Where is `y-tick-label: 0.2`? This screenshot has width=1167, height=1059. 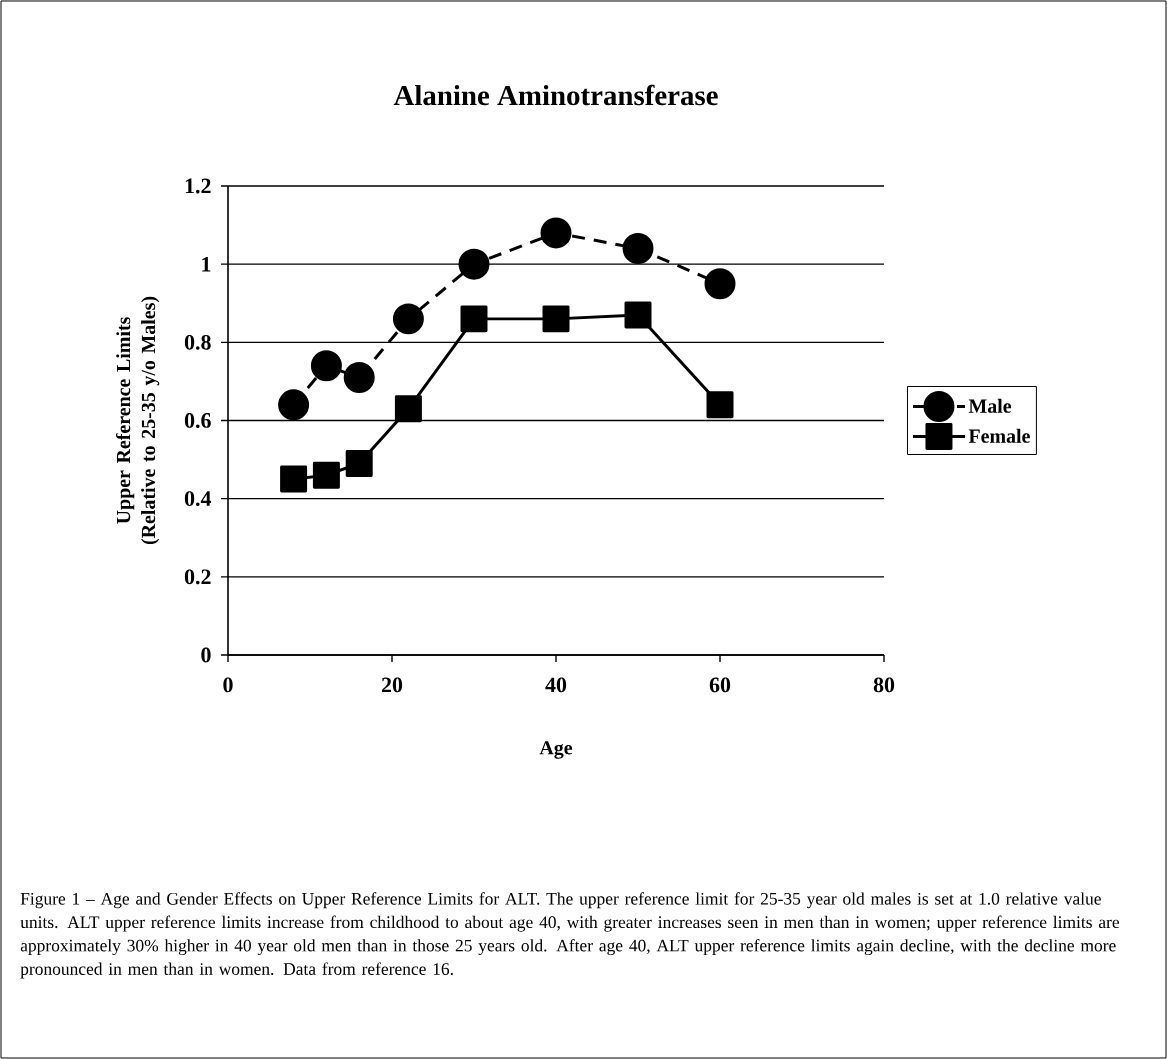 y-tick-label: 0.2 is located at coordinates (197, 577).